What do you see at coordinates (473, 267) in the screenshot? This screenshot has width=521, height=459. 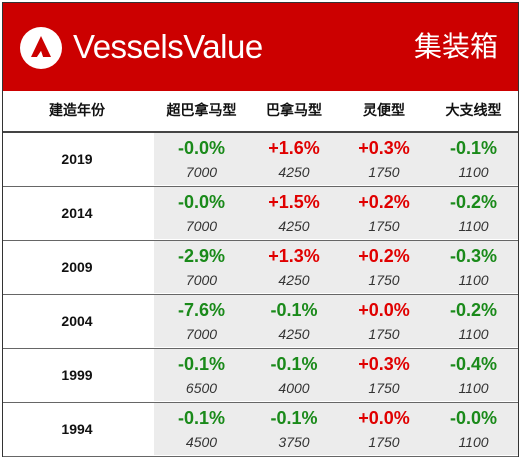 I see `value-cell: -0.3% 1100` at bounding box center [473, 267].